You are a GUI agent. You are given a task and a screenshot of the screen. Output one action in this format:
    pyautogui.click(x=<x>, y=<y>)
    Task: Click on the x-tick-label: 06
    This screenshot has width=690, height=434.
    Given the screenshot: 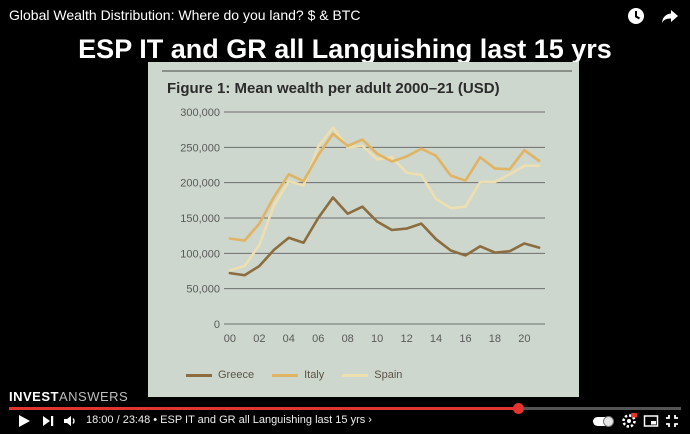 What is the action you would take?
    pyautogui.click(x=318, y=339)
    